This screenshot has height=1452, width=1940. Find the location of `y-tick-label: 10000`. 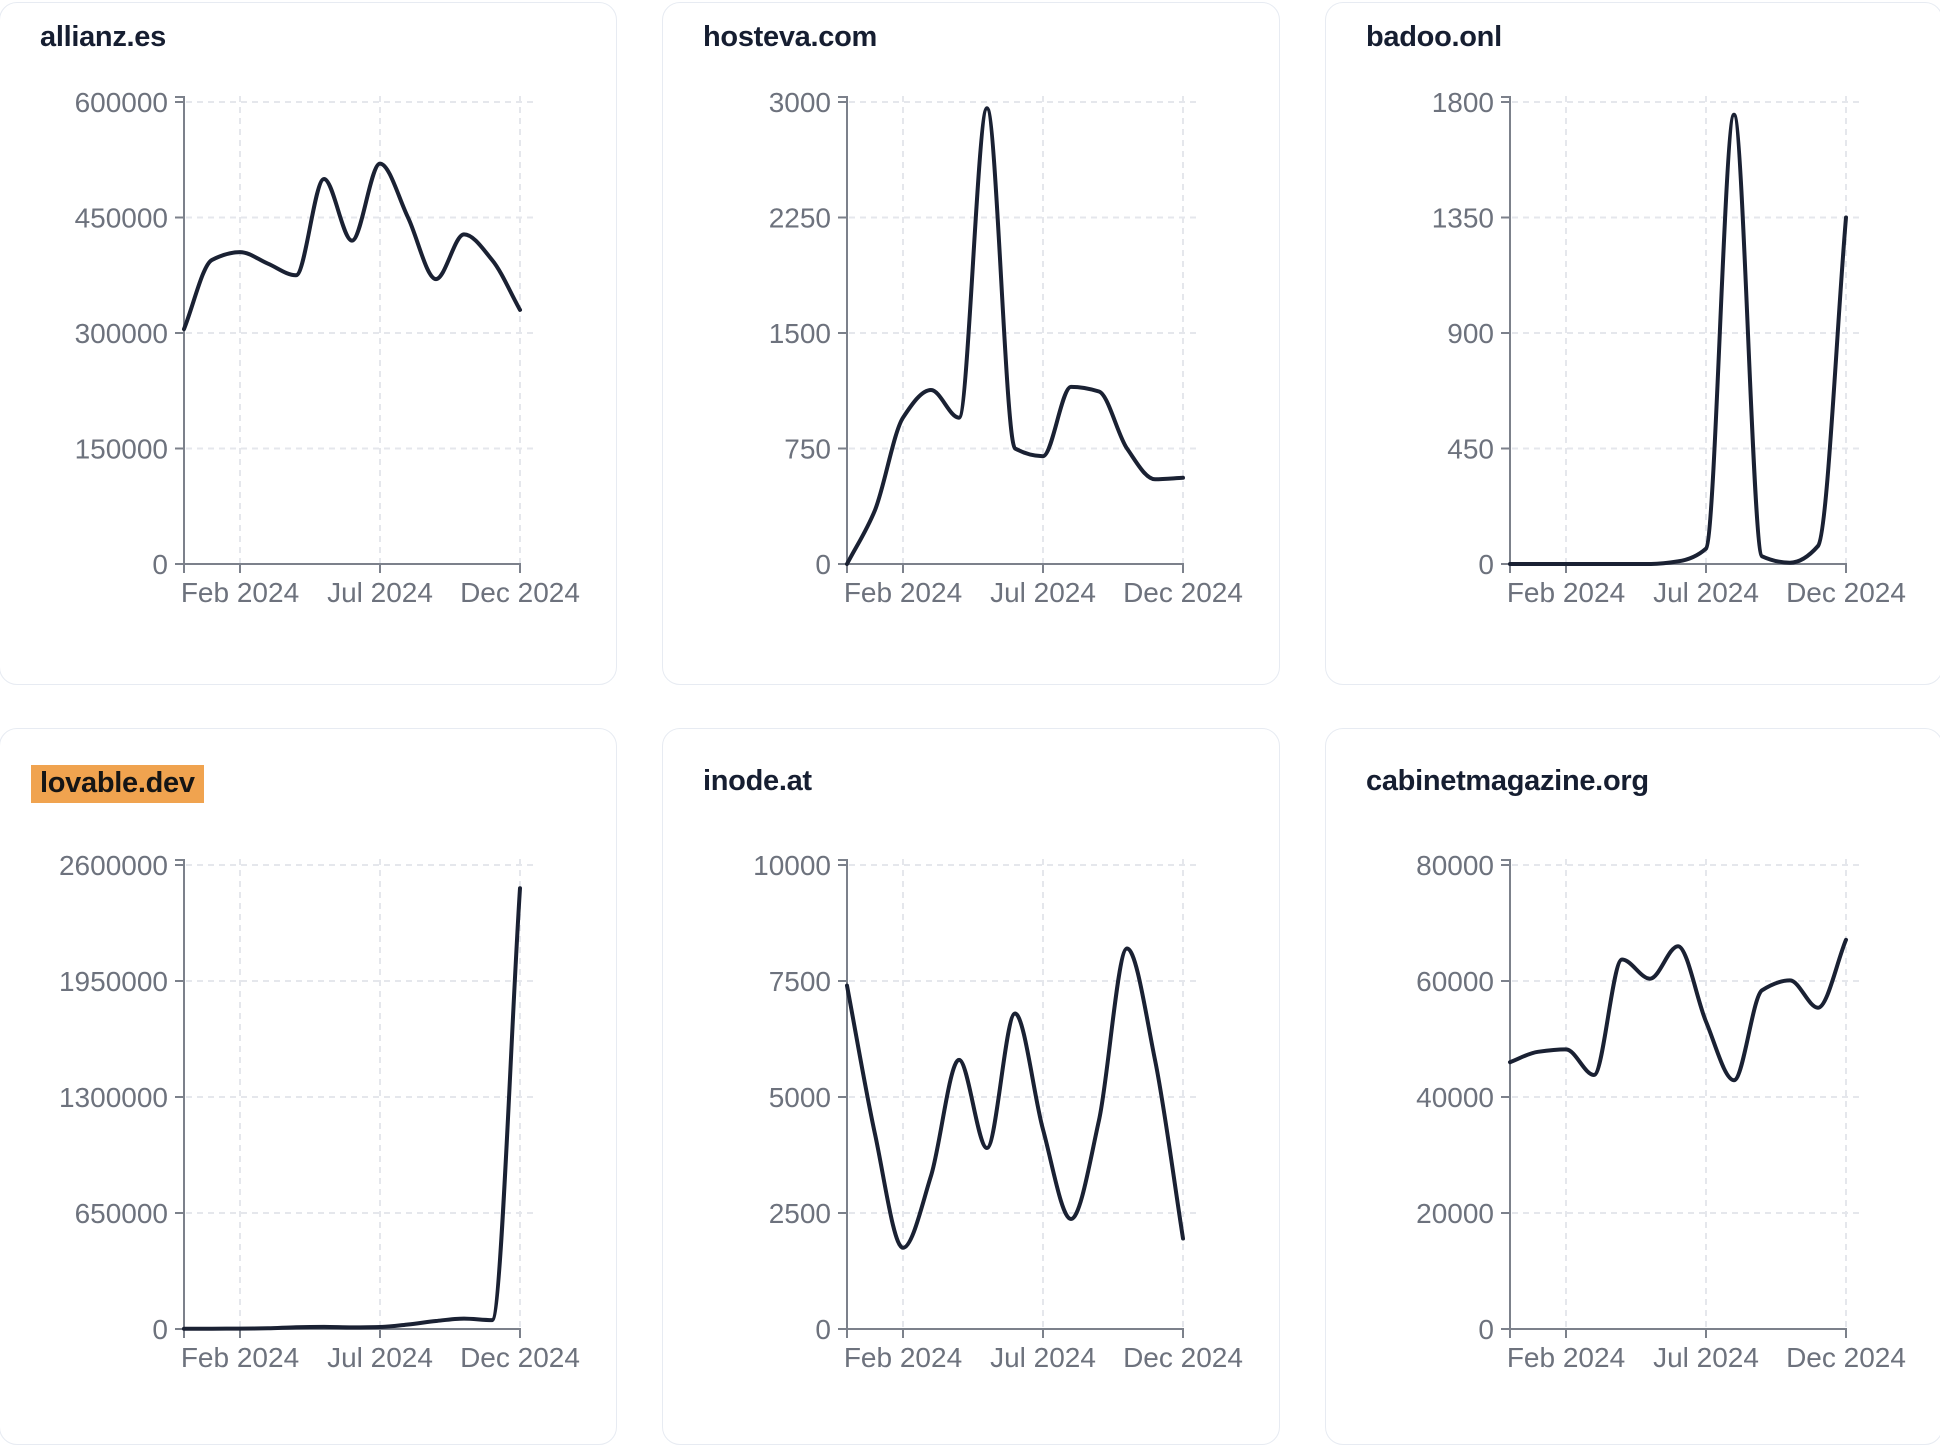

y-tick-label: 10000 is located at coordinates (792, 865).